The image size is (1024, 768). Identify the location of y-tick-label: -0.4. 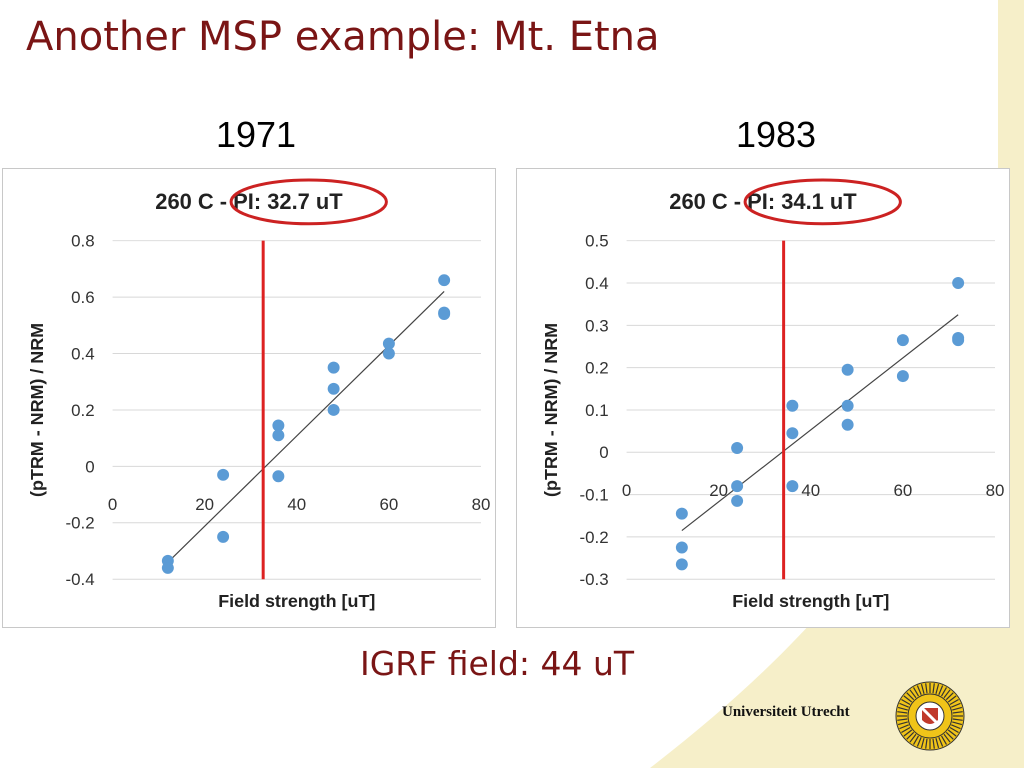
(80, 579).